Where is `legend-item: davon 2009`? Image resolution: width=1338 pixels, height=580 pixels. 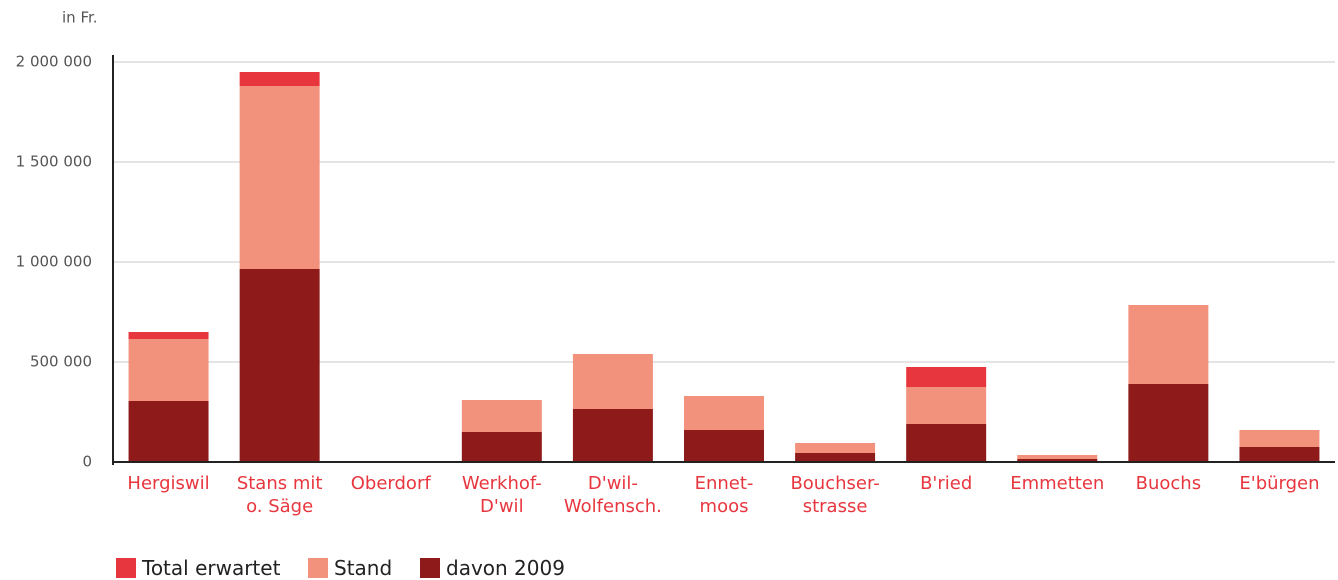
legend-item: davon 2009 is located at coordinates (492, 568).